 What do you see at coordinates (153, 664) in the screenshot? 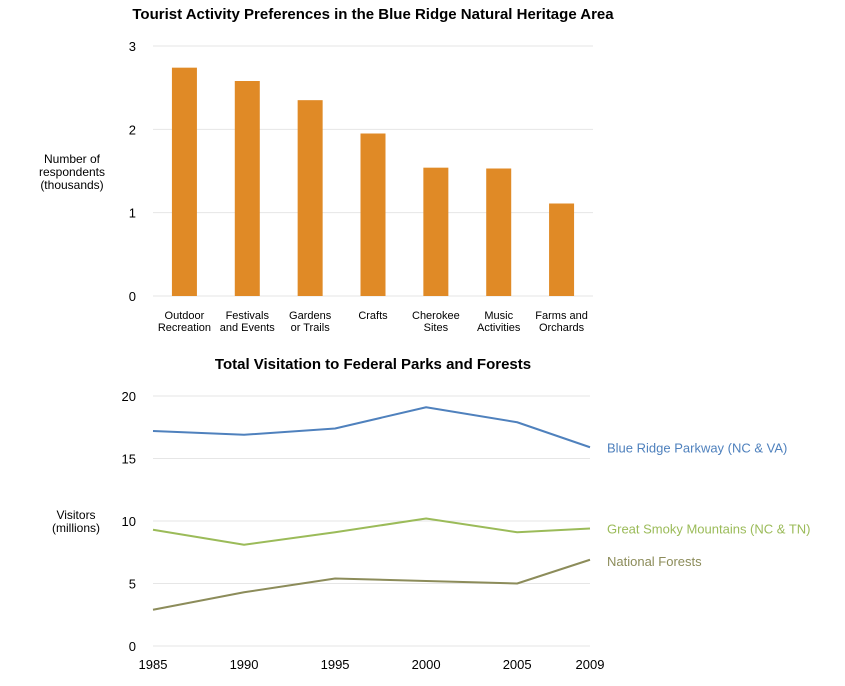
I see `line-x-tick-label: 1985` at bounding box center [153, 664].